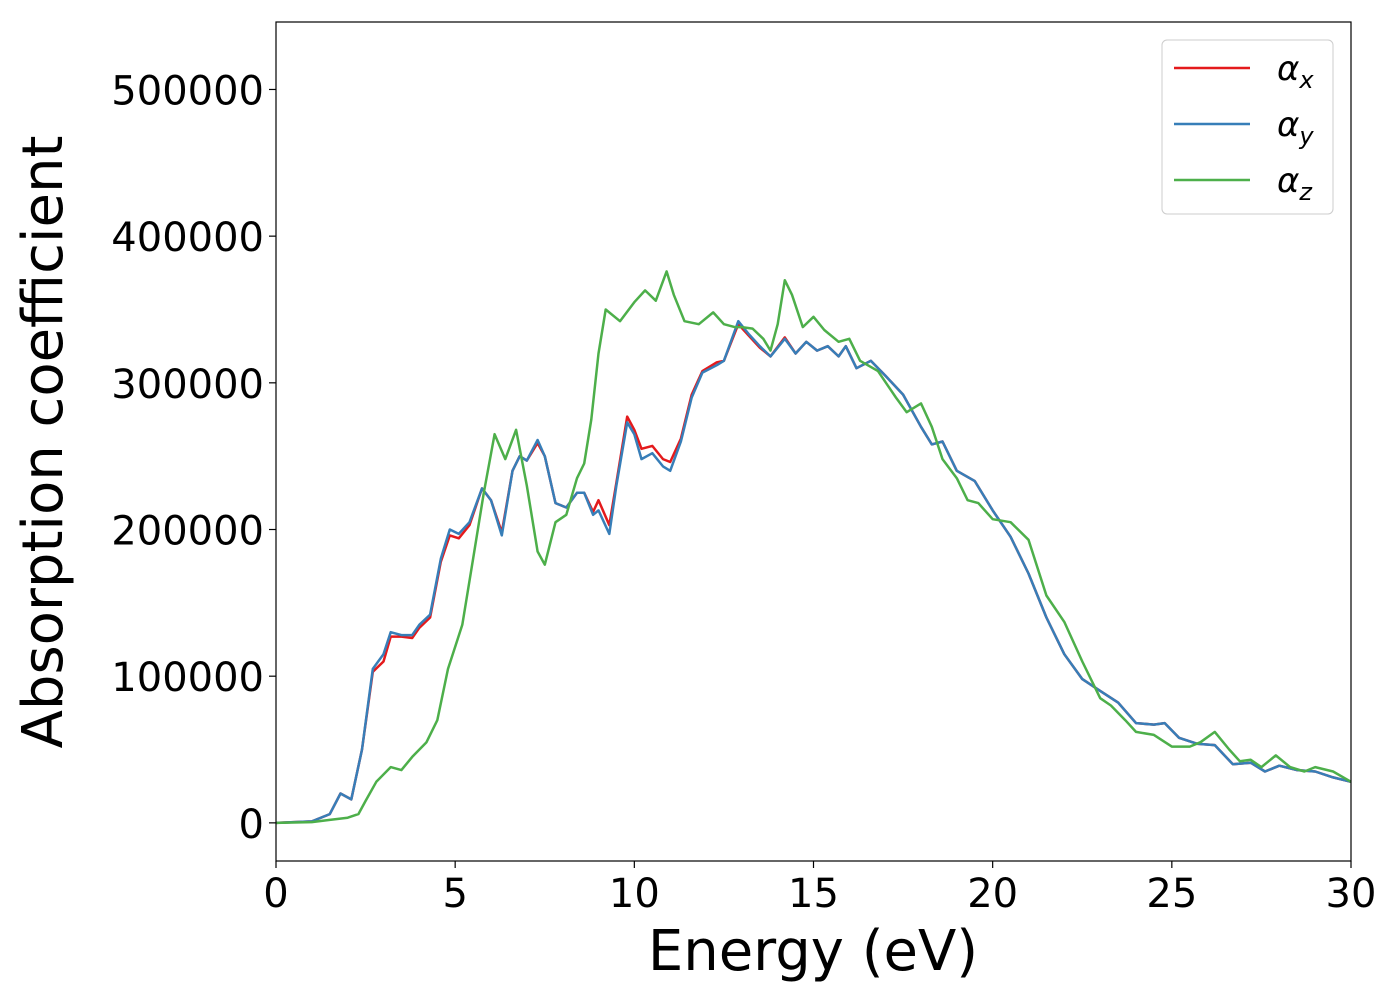  I want to click on legend-label: αz, so click(1295, 183).